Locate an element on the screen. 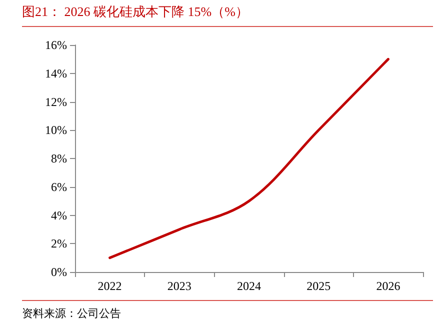 The image size is (440, 333). x-tick-label: 2026 is located at coordinates (388, 286).